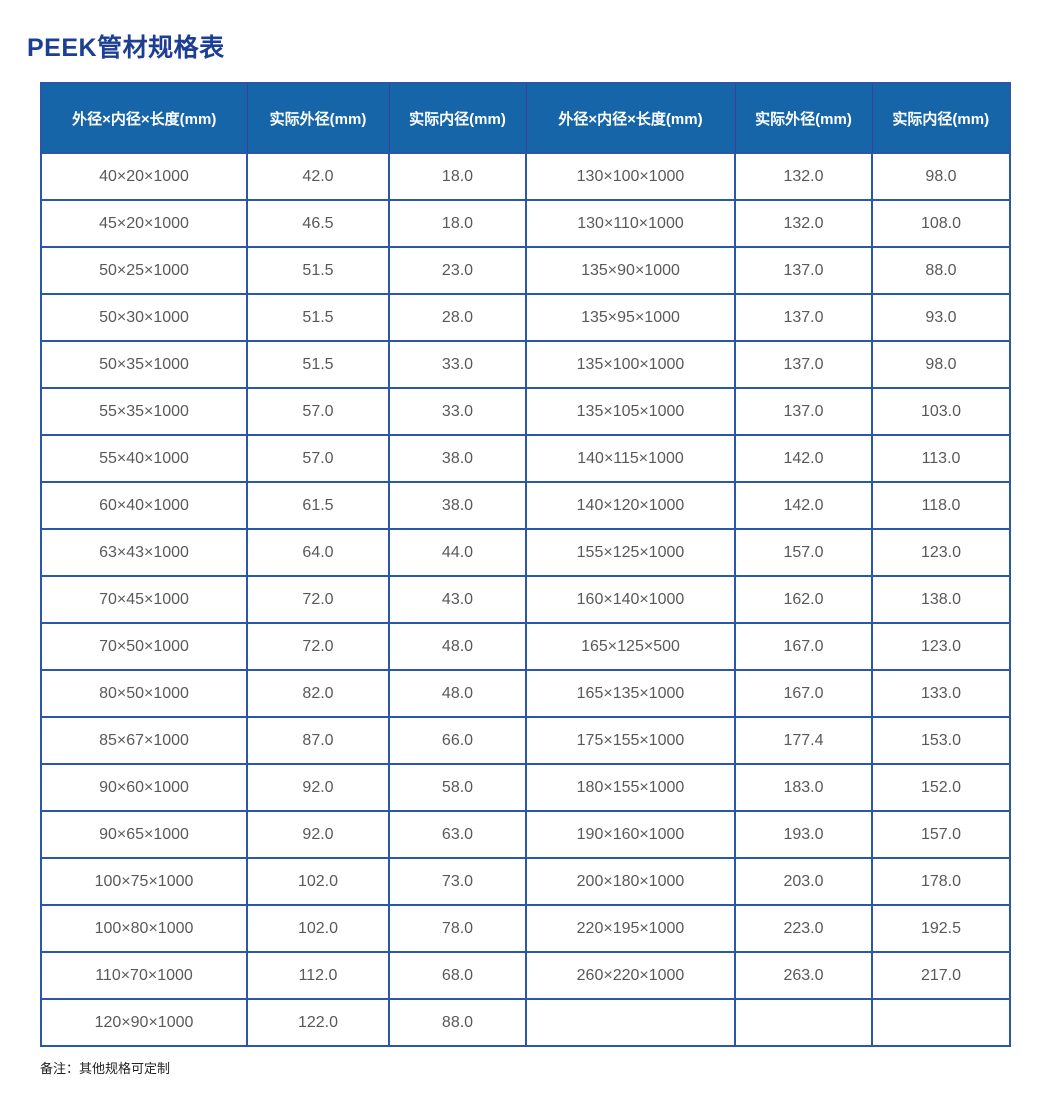 The image size is (1053, 1095). I want to click on table-cell: 64.0, so click(318, 552).